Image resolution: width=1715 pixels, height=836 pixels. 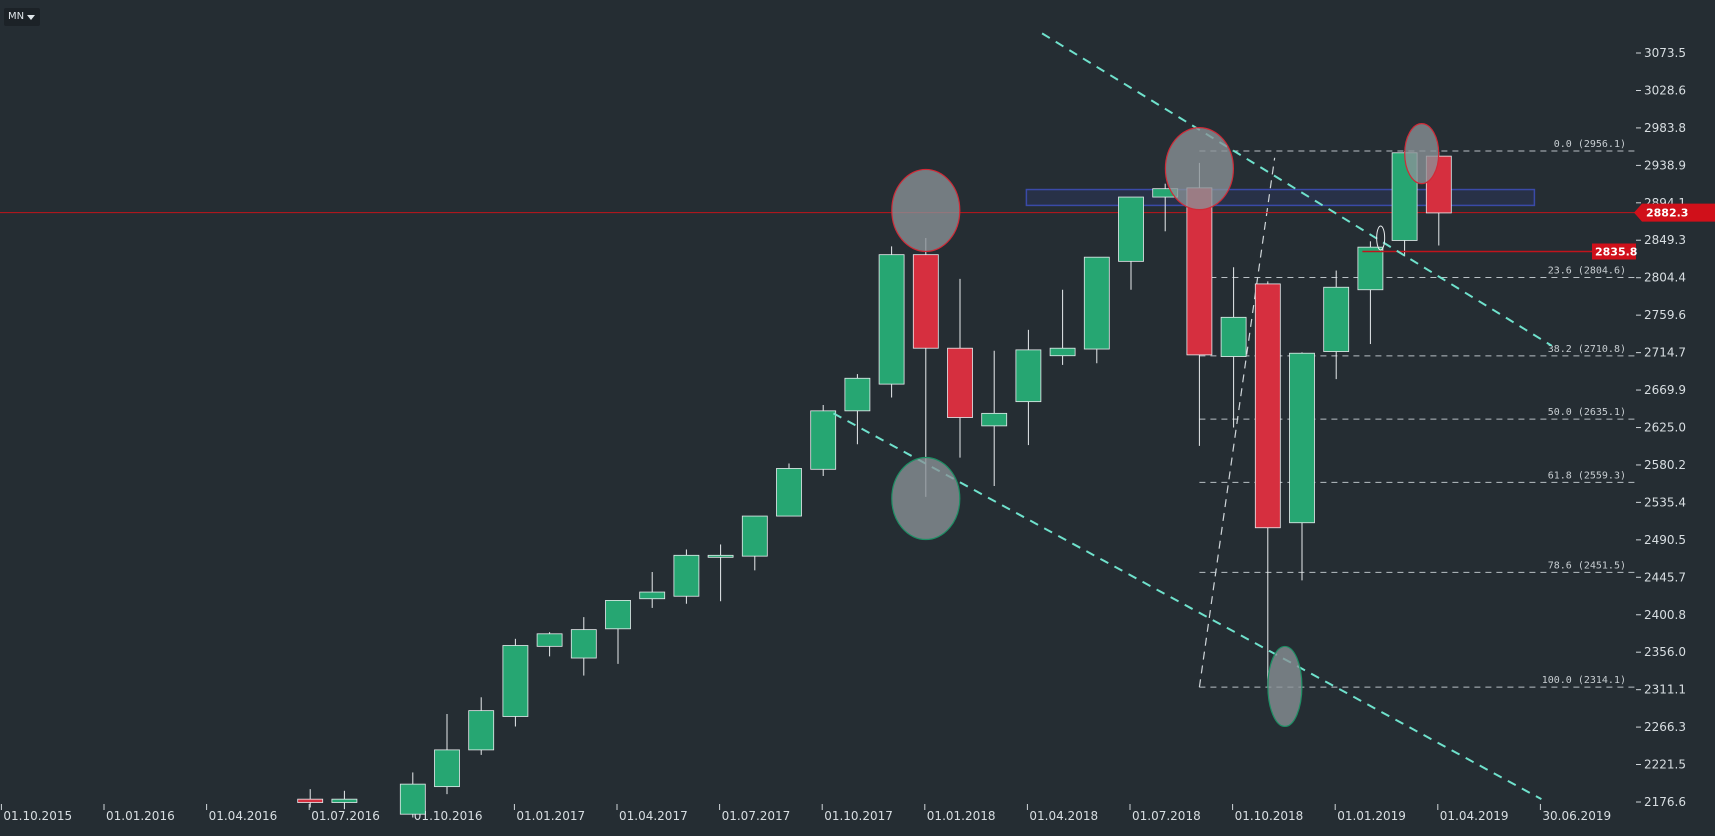 I want to click on x-tick-label: 01.01.2018, so click(x=961, y=816).